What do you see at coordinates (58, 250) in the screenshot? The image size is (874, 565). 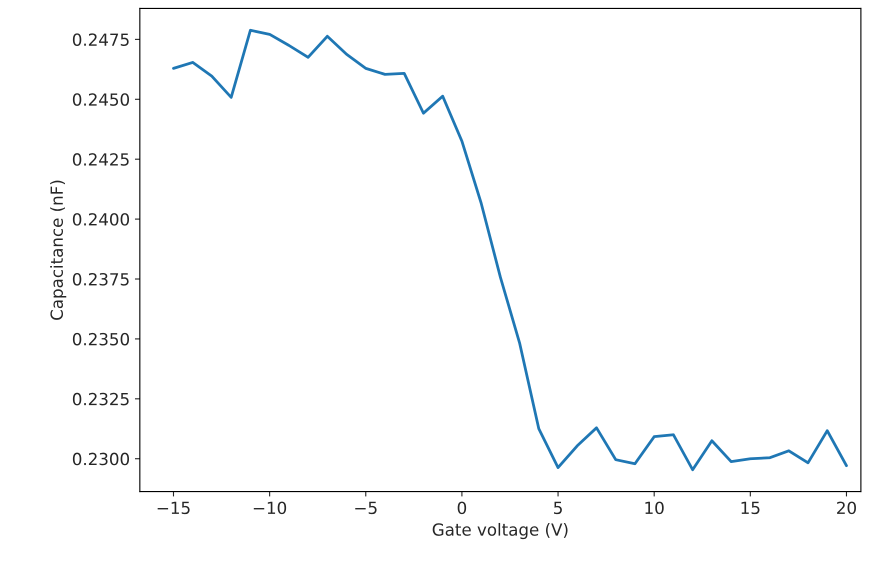 I see `y-axis-title: Capacitance (nF)` at bounding box center [58, 250].